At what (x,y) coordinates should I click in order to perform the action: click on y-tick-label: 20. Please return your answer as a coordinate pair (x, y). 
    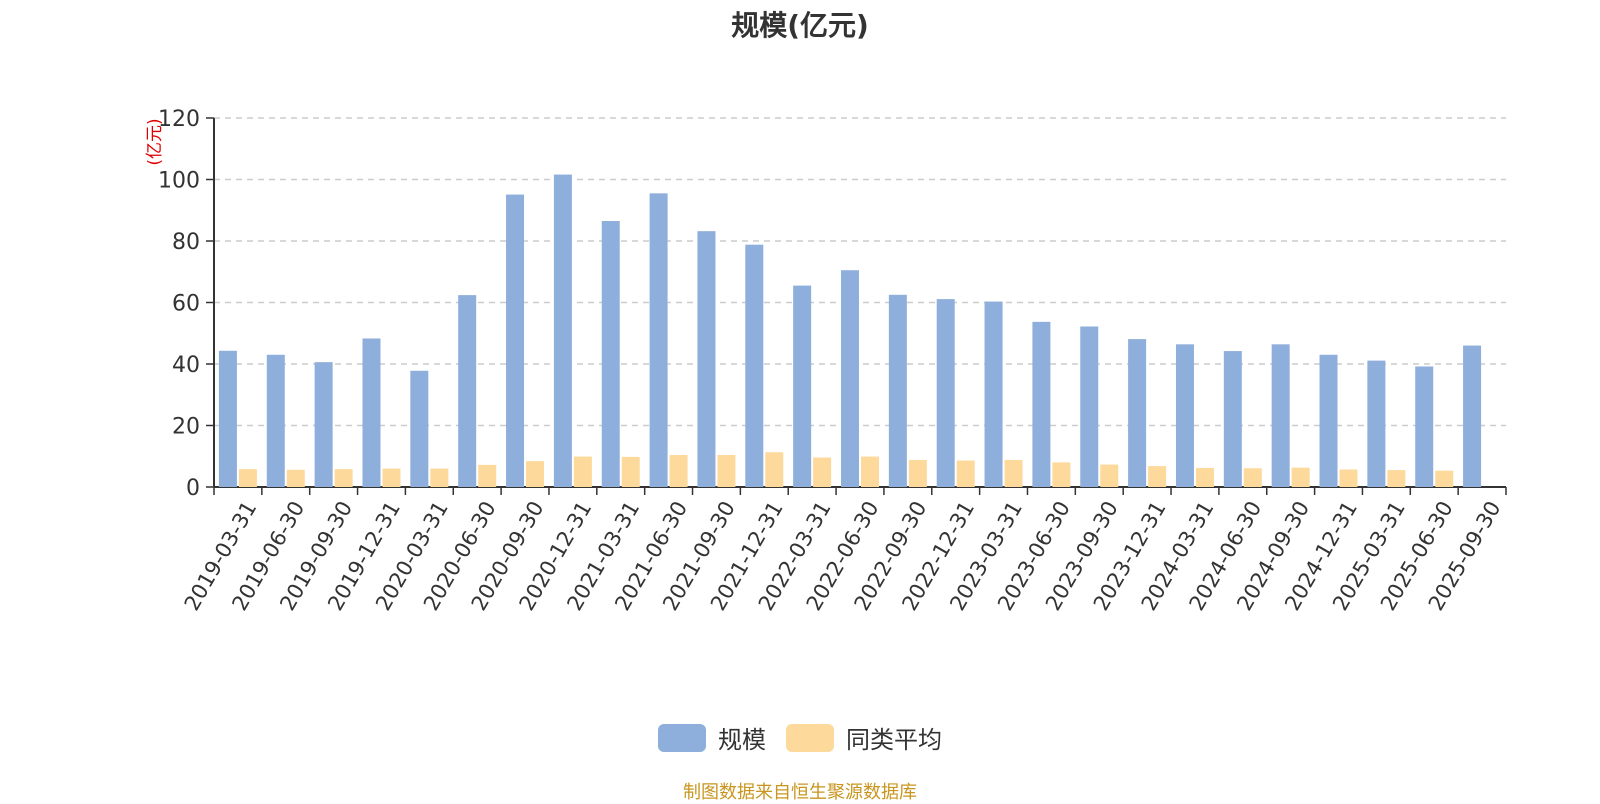
    Looking at the image, I should click on (186, 427).